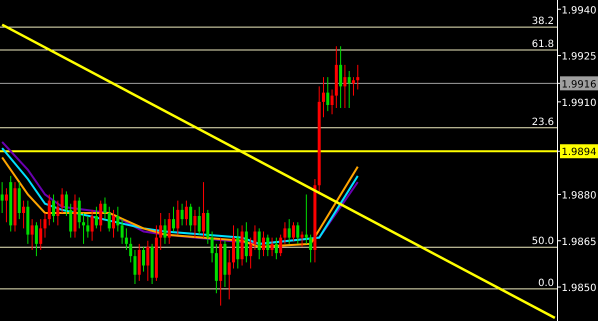  Describe the element at coordinates (579, 57) in the screenshot. I see `y-tick-label: 1.9925` at that location.